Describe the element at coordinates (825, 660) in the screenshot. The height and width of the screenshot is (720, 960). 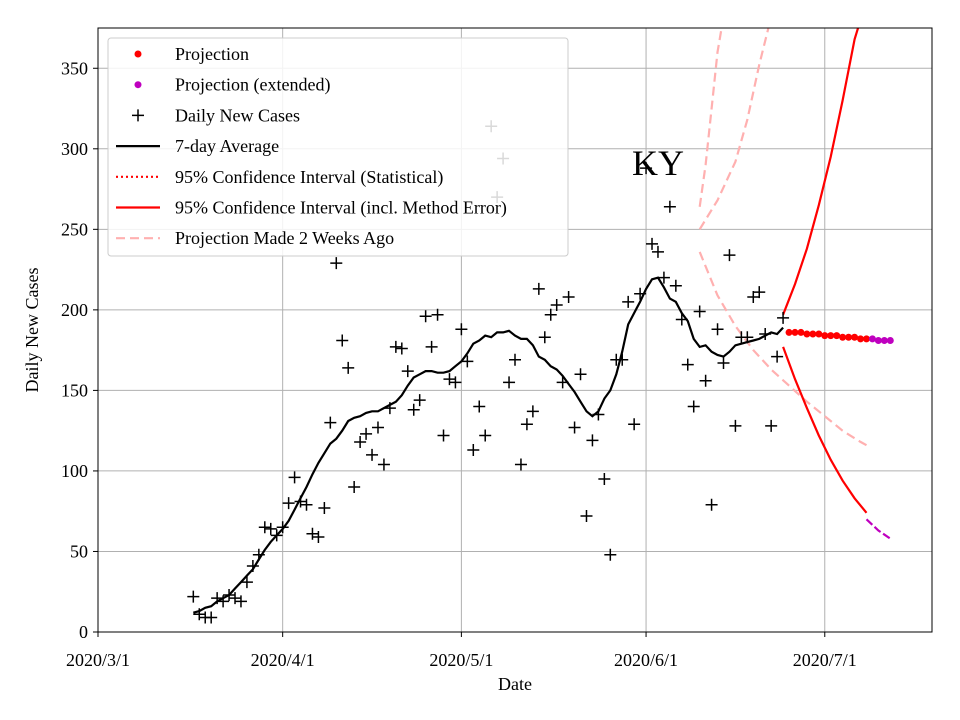
I see `x-tick-label: 2020/7/1` at that location.